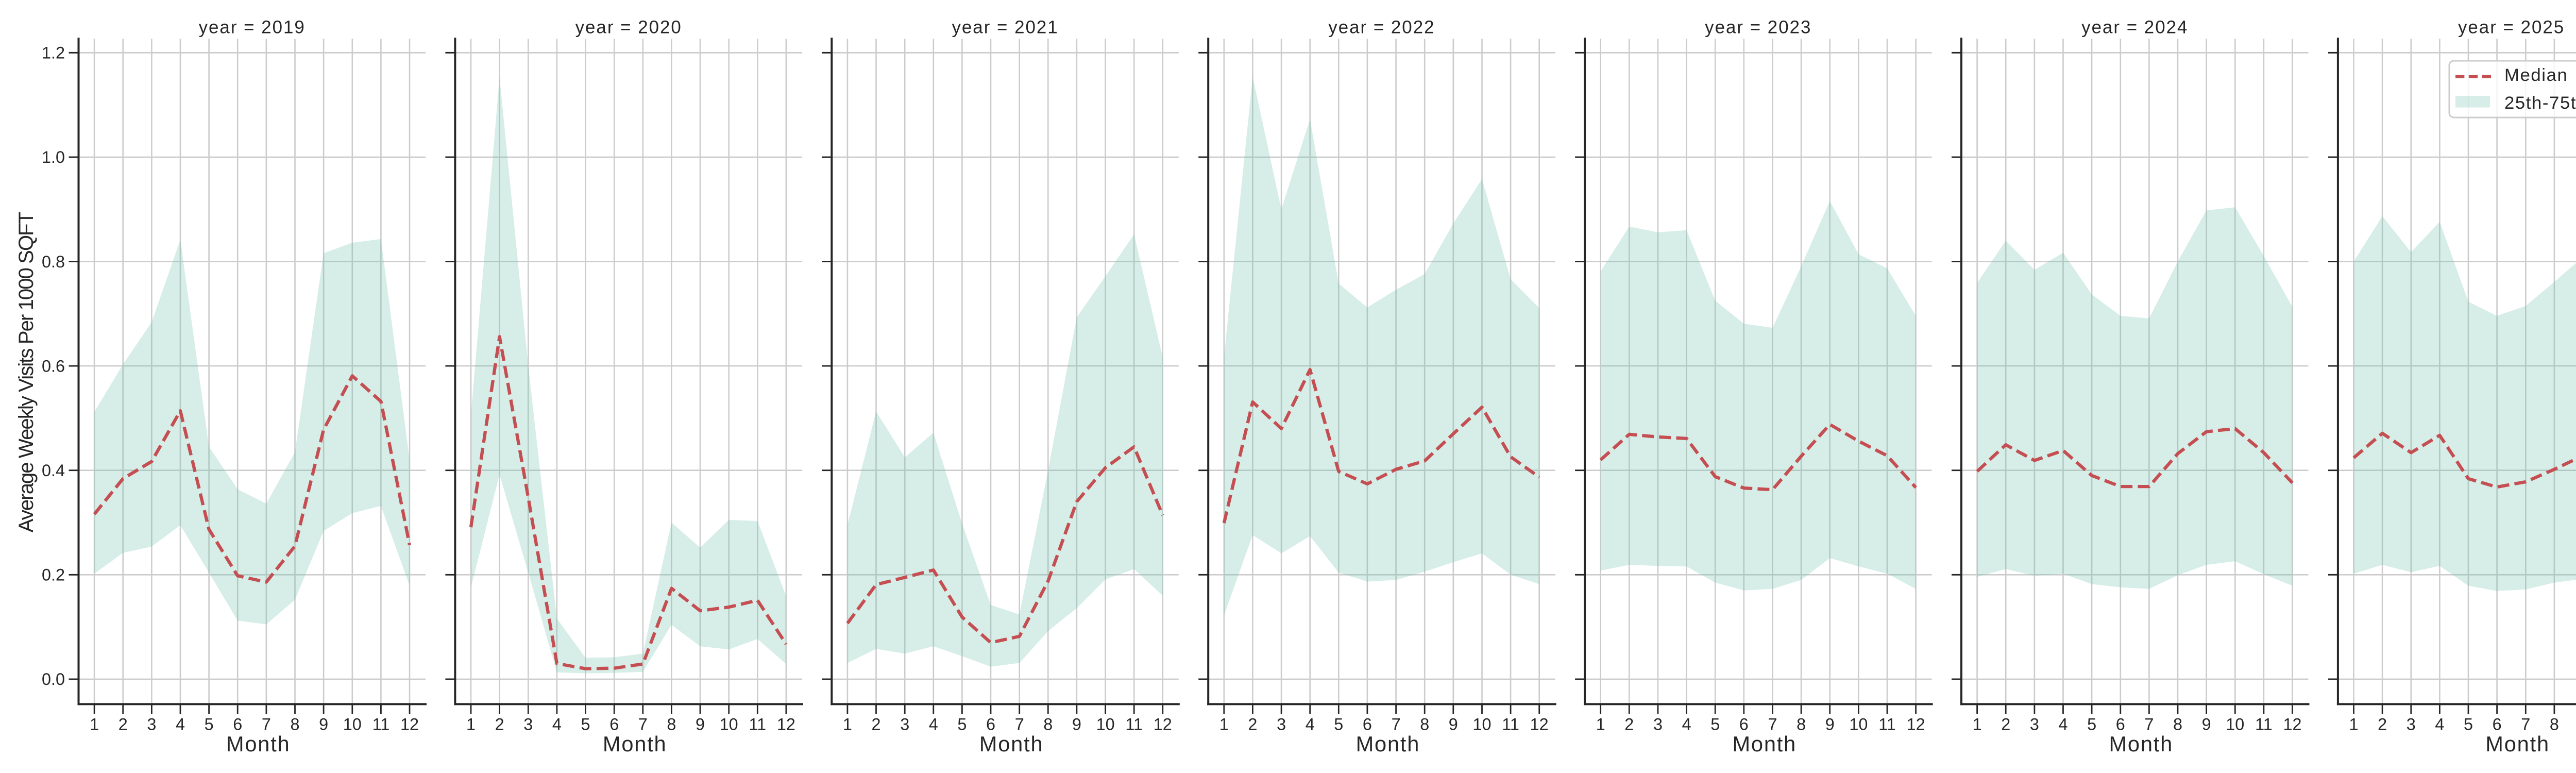 The width and height of the screenshot is (2576, 773). Describe the element at coordinates (1381, 28) in the screenshot. I see `svg-text: year = 2022` at that location.